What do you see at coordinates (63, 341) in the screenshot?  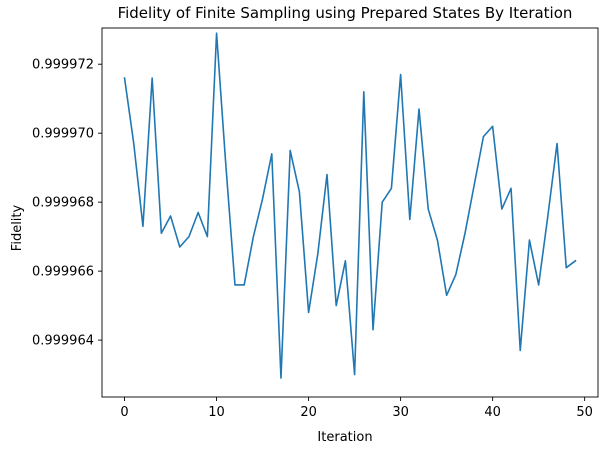 I see `y-tick-label: 0.999964` at bounding box center [63, 341].